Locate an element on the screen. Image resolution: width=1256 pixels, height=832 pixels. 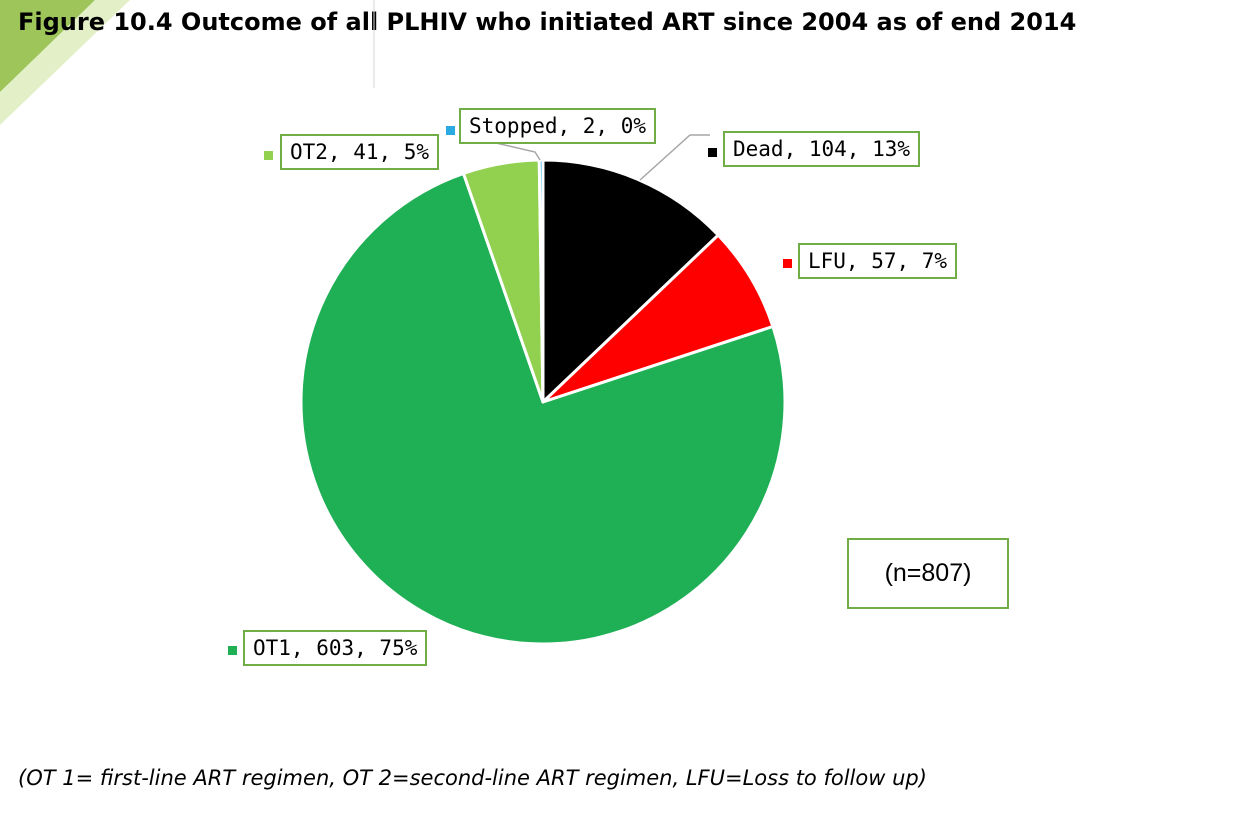
data-label-ot1: OT1, 603, 75% is located at coordinates (335, 648).